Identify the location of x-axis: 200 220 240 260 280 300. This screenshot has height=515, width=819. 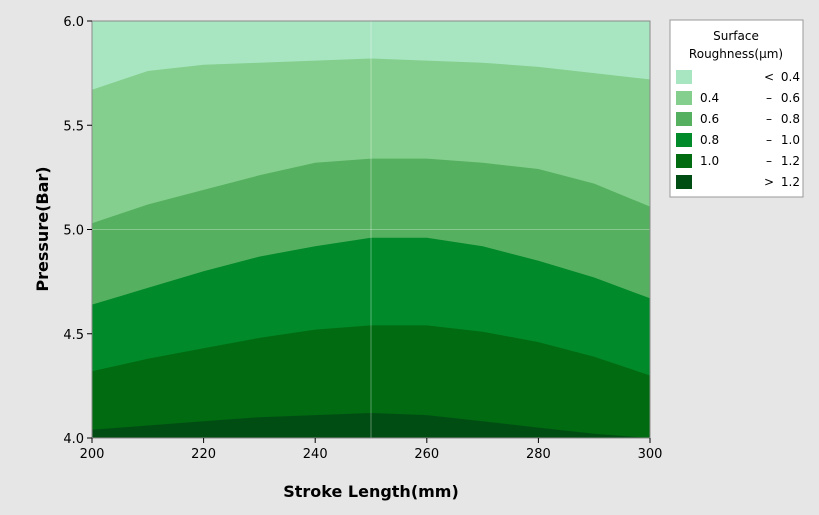
(371, 450).